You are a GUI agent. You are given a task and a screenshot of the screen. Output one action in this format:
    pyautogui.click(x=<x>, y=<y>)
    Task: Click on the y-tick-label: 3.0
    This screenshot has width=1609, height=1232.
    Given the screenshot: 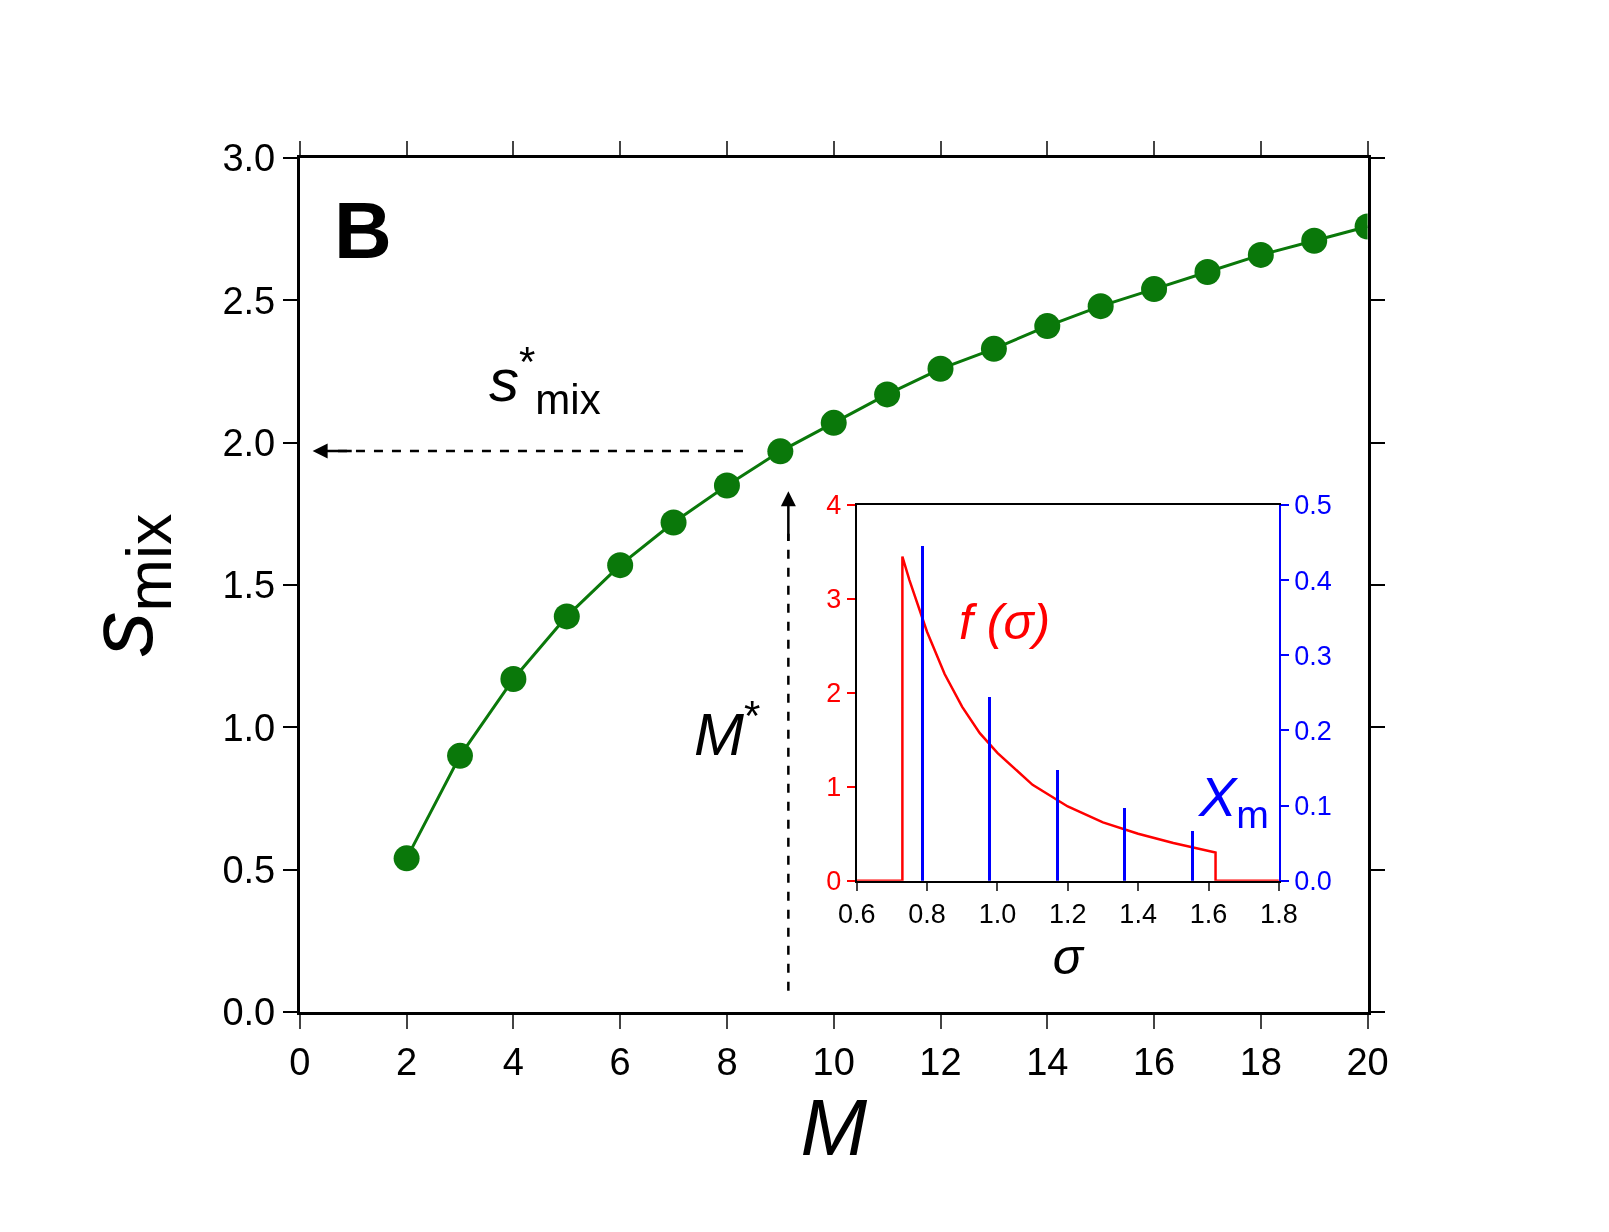 What is the action you would take?
    pyautogui.click(x=249, y=158)
    